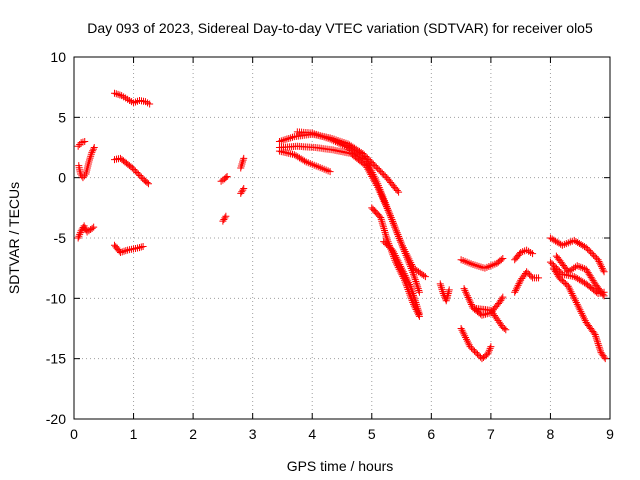 This screenshot has height=480, width=640. What do you see at coordinates (134, 434) in the screenshot?
I see `x-tick-label: 1` at bounding box center [134, 434].